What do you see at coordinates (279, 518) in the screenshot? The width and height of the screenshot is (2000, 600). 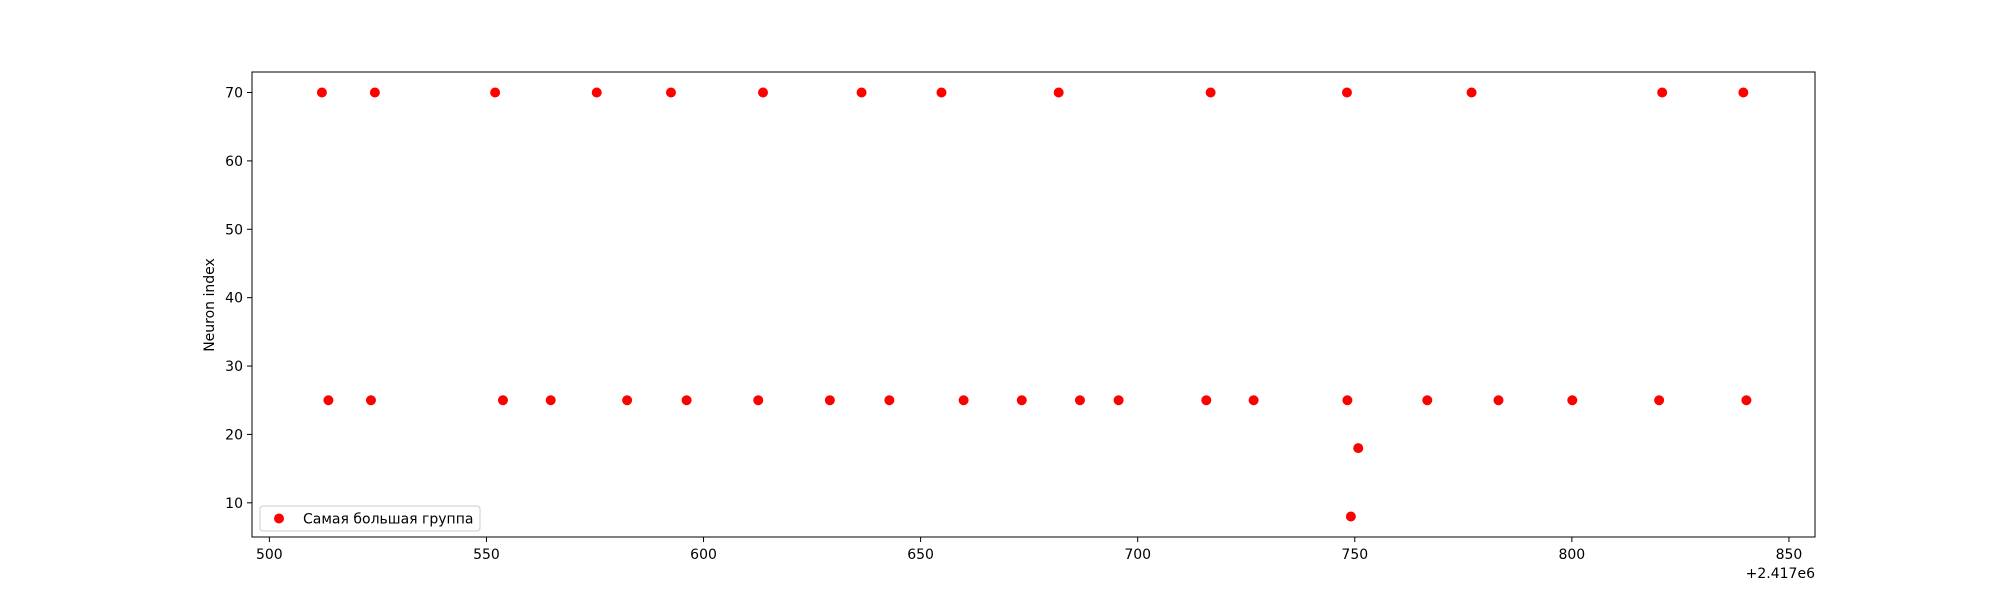 I see `legend-marker` at bounding box center [279, 518].